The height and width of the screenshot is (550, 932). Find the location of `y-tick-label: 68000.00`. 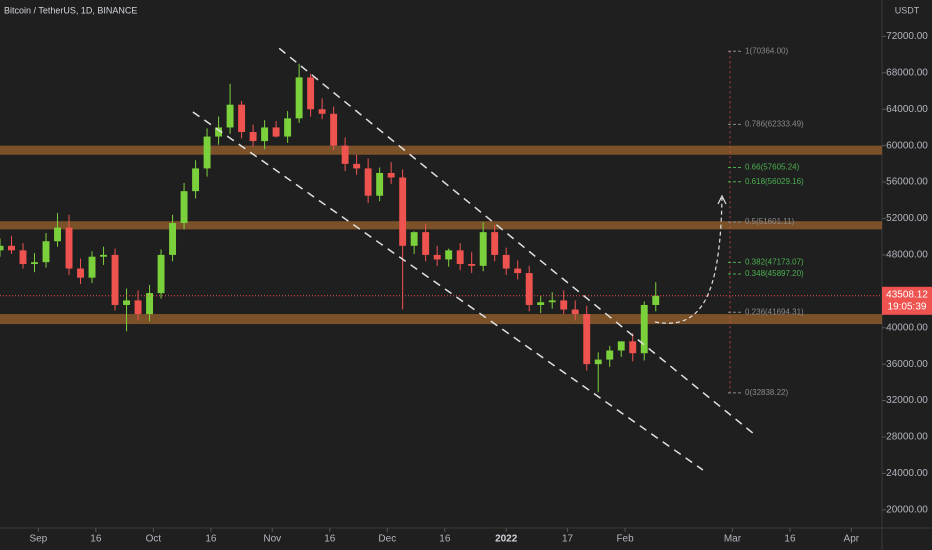

y-tick-label: 68000.00 is located at coordinates (907, 72).